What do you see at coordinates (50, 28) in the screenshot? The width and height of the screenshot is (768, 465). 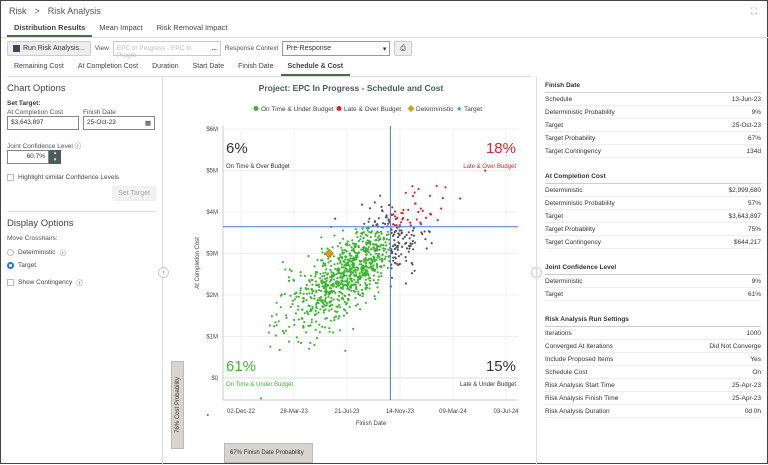 I see `tab-distribution-results: Distribution Results` at bounding box center [50, 28].